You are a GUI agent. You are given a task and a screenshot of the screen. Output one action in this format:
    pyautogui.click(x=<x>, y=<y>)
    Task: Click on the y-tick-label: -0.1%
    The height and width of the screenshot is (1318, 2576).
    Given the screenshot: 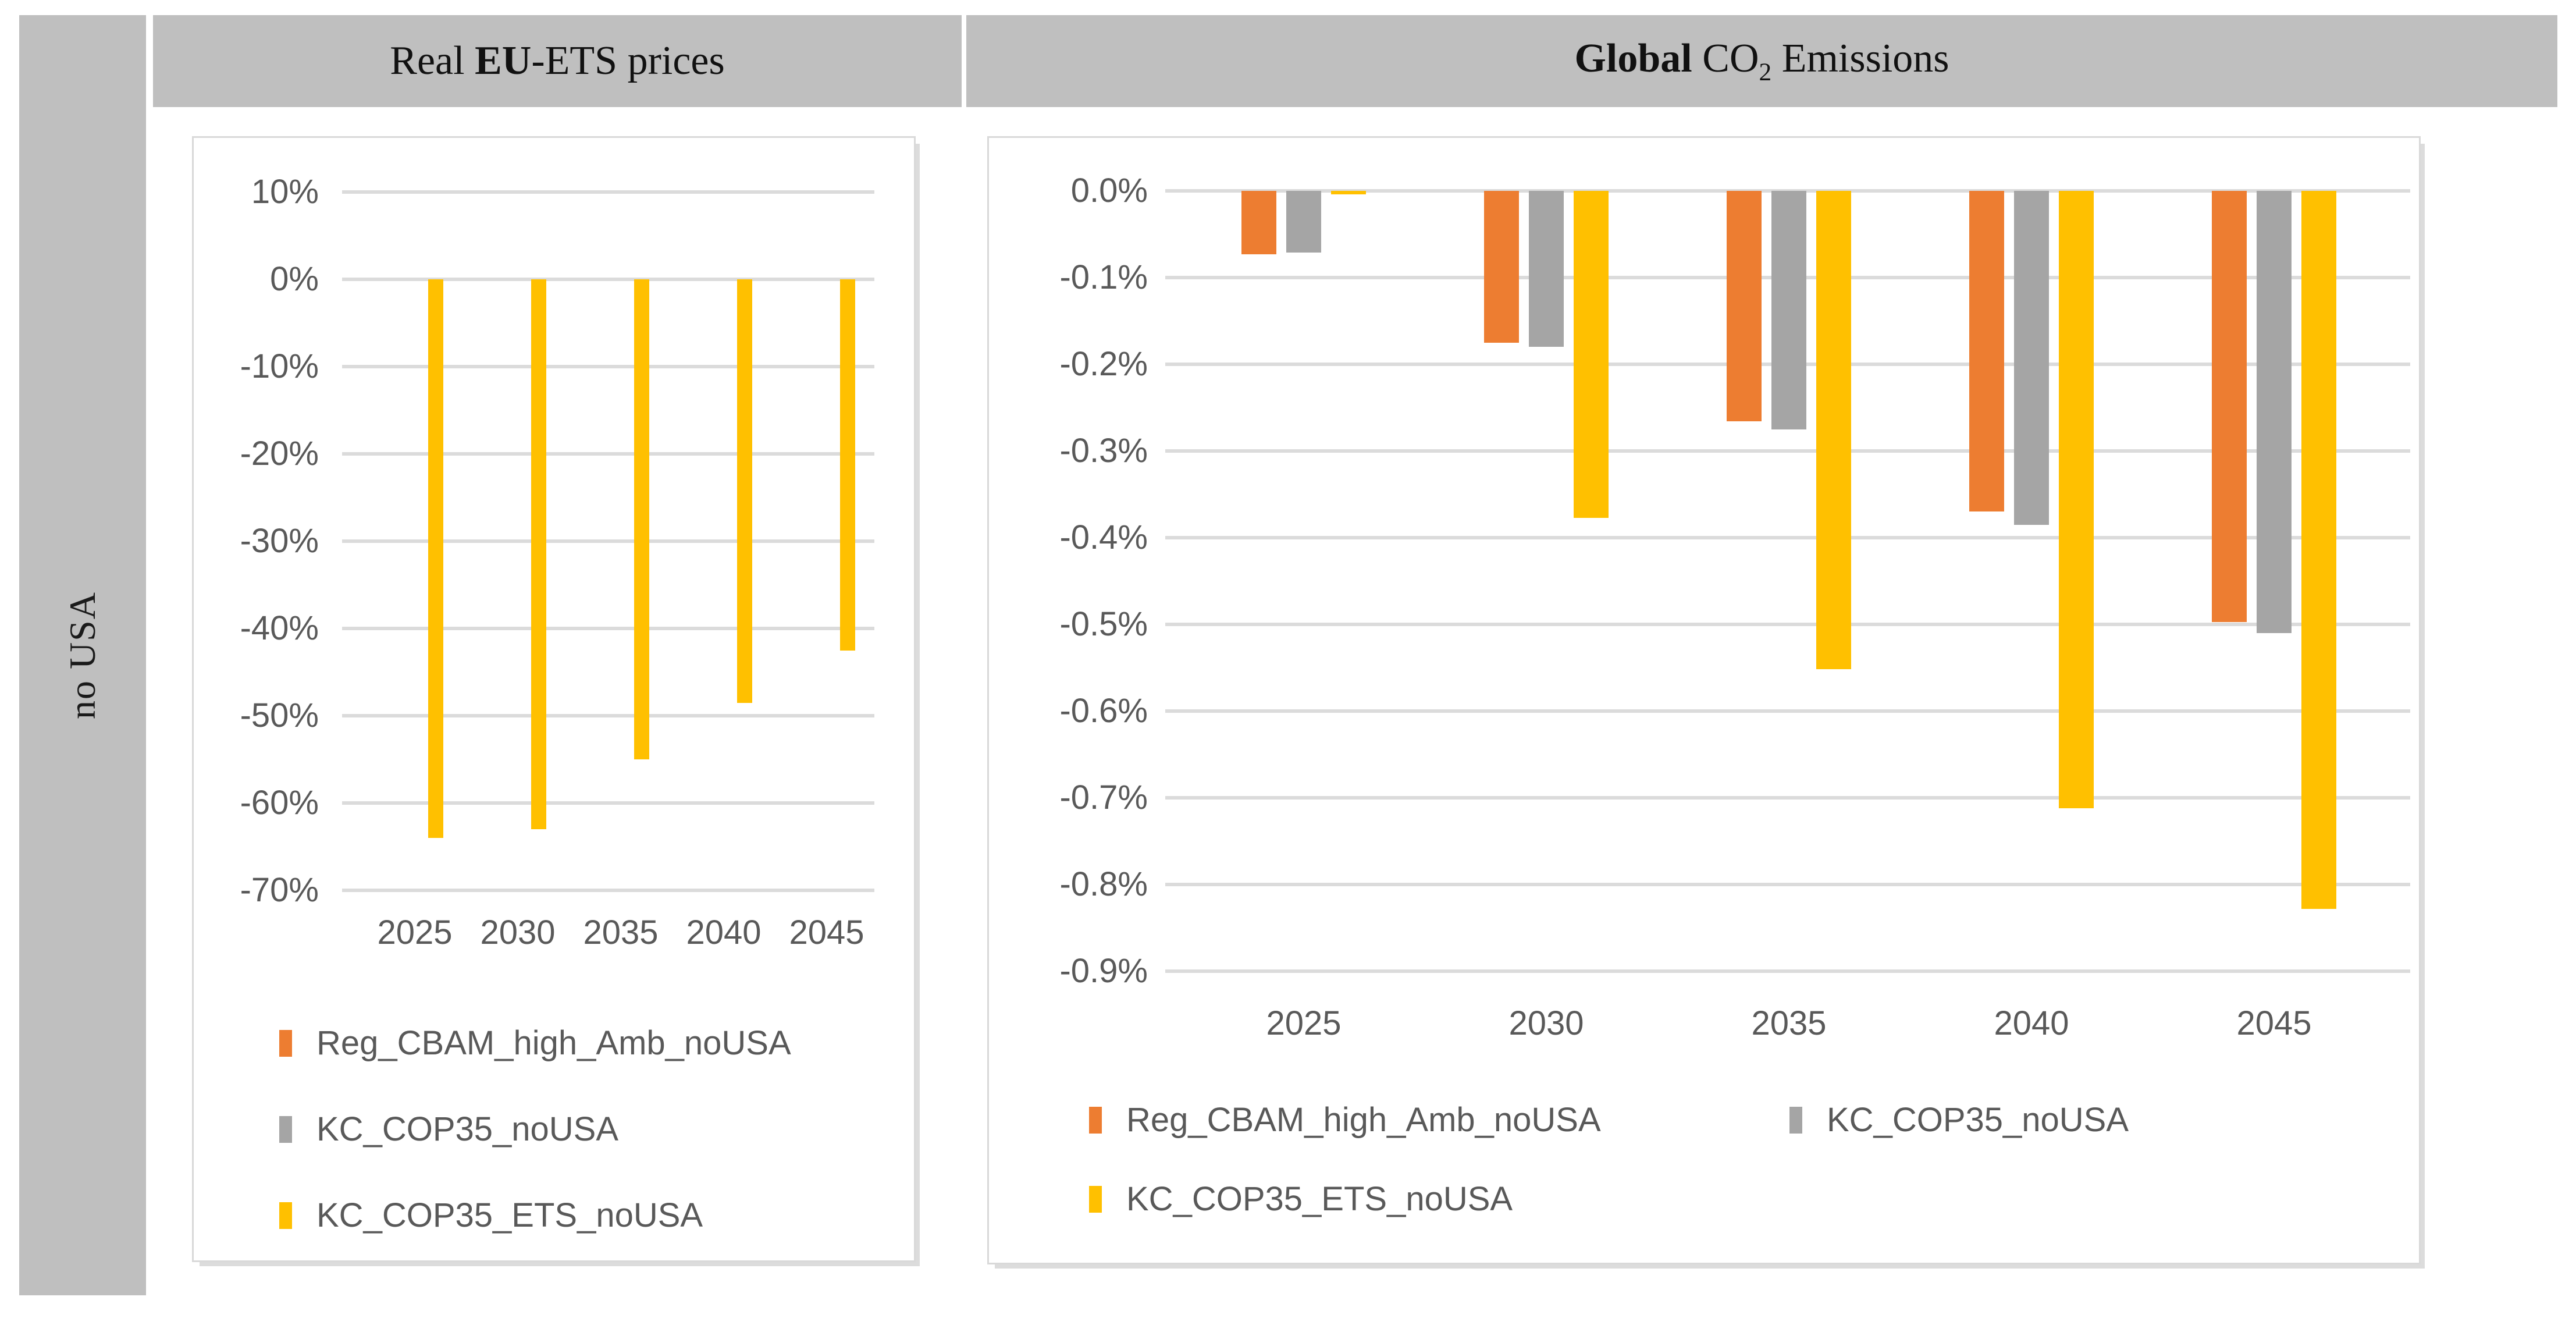 What is the action you would take?
    pyautogui.click(x=1103, y=277)
    